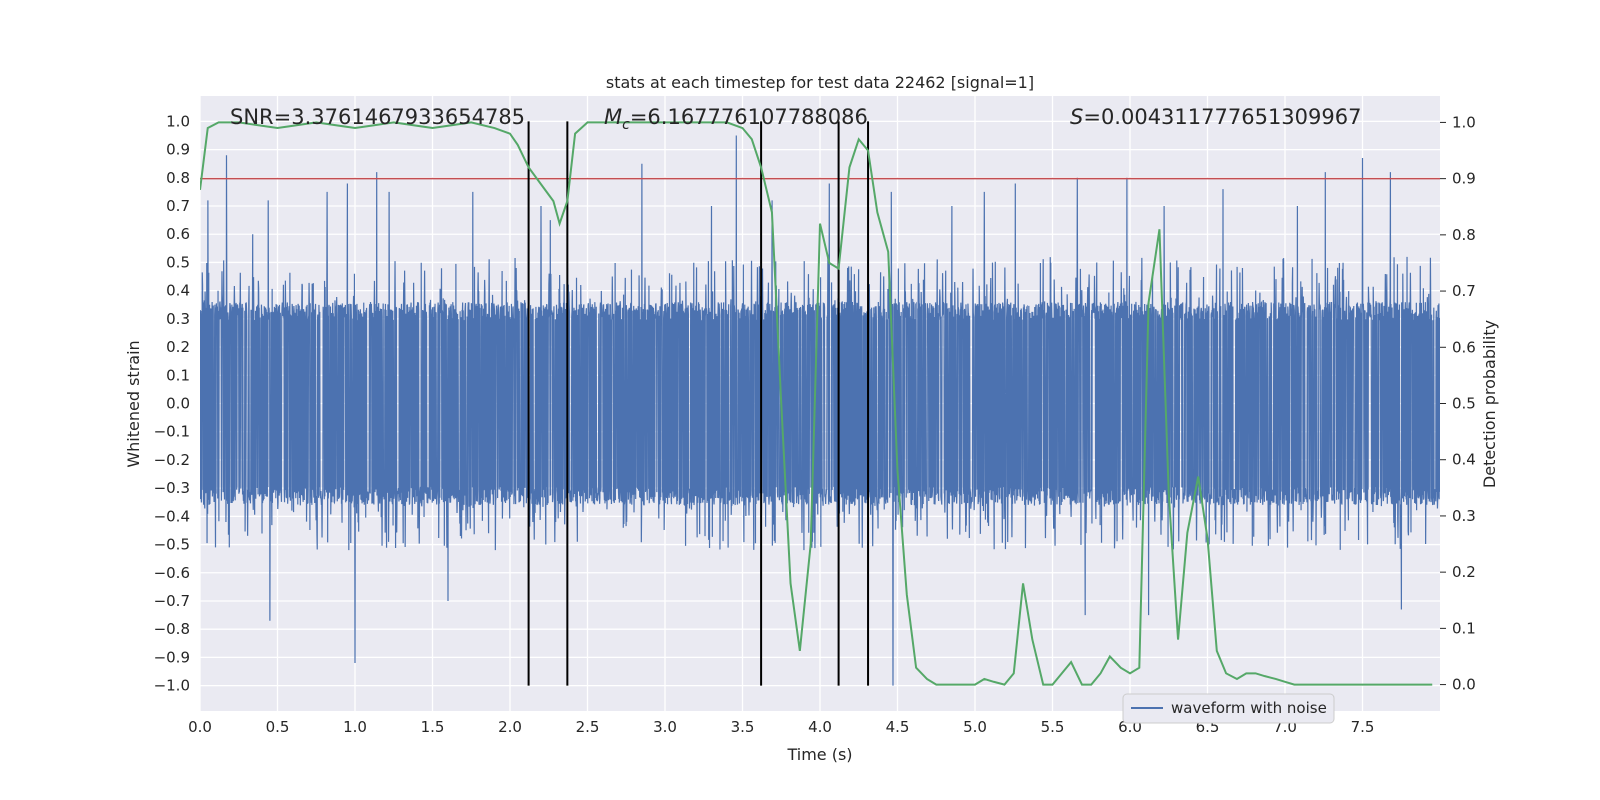 This screenshot has width=1600, height=800. Describe the element at coordinates (178, 291) in the screenshot. I see `y-tick-label: 0.4` at that location.